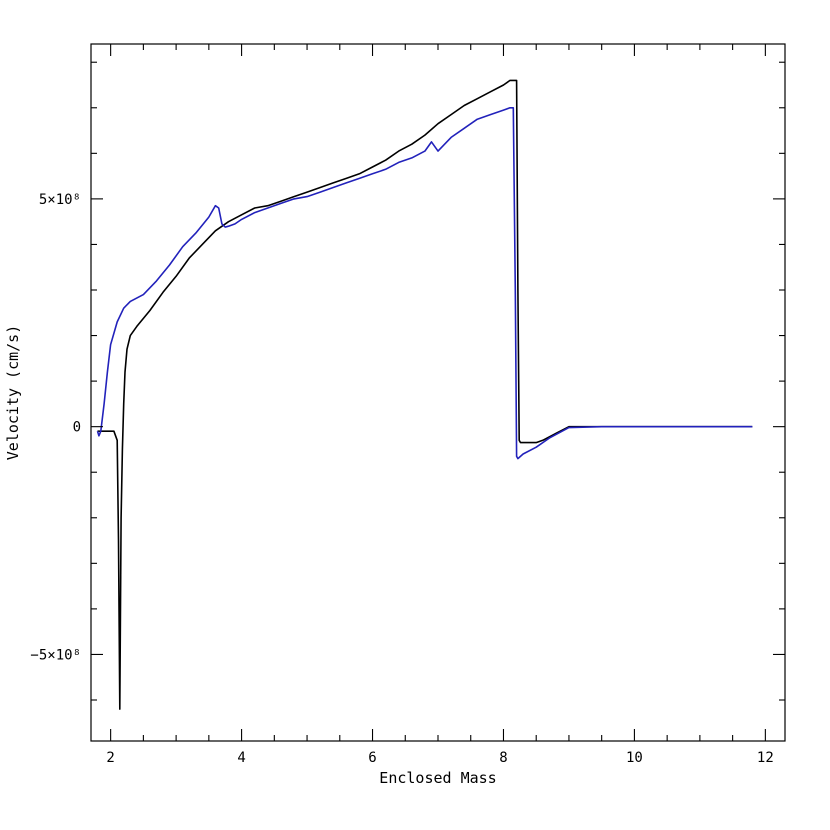 The height and width of the screenshot is (830, 830). I want to click on y-tick-label: 0, so click(77, 428).